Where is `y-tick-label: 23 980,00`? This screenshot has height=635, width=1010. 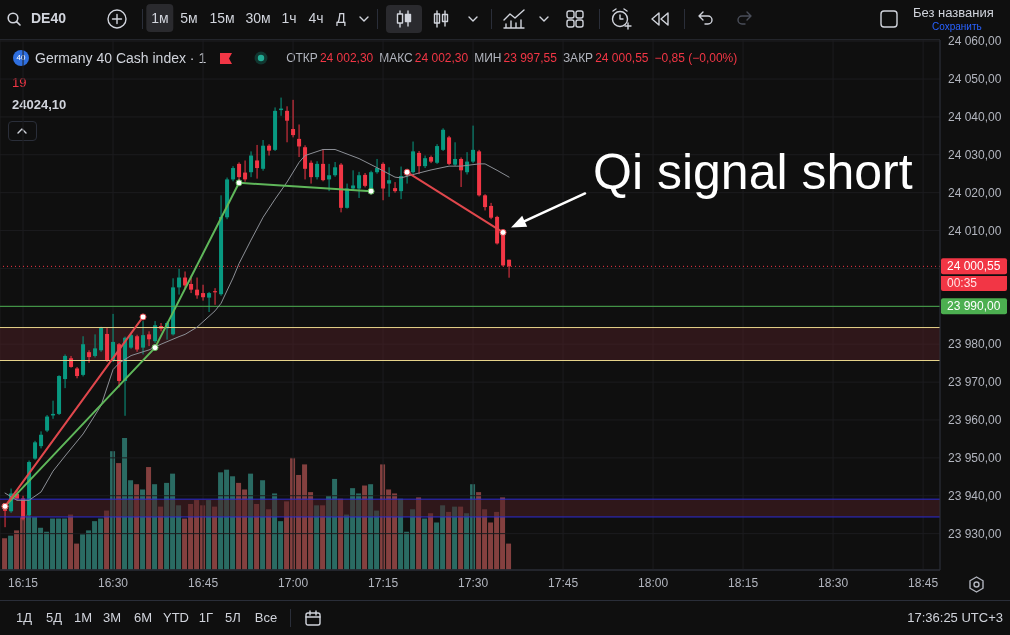 y-tick-label: 23 980,00 is located at coordinates (975, 344).